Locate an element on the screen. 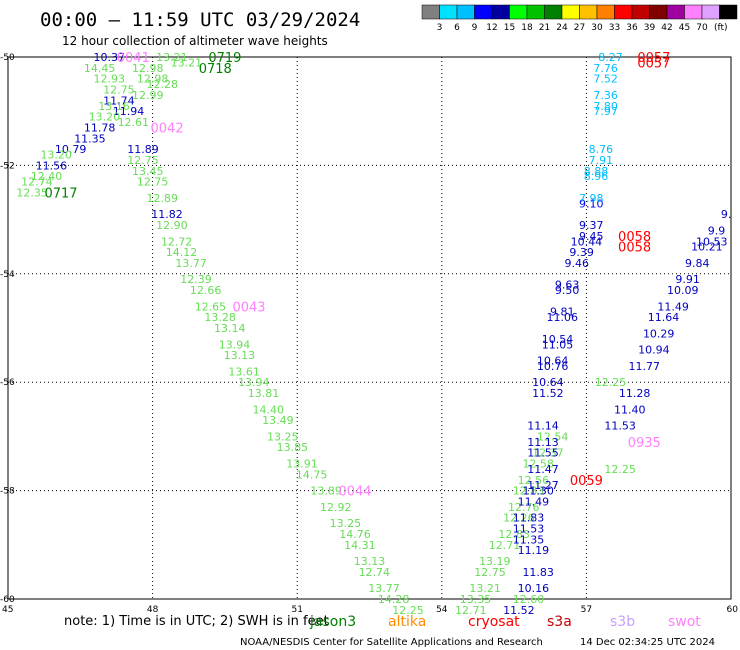  wave-height-label: 14.75 is located at coordinates (312, 474).